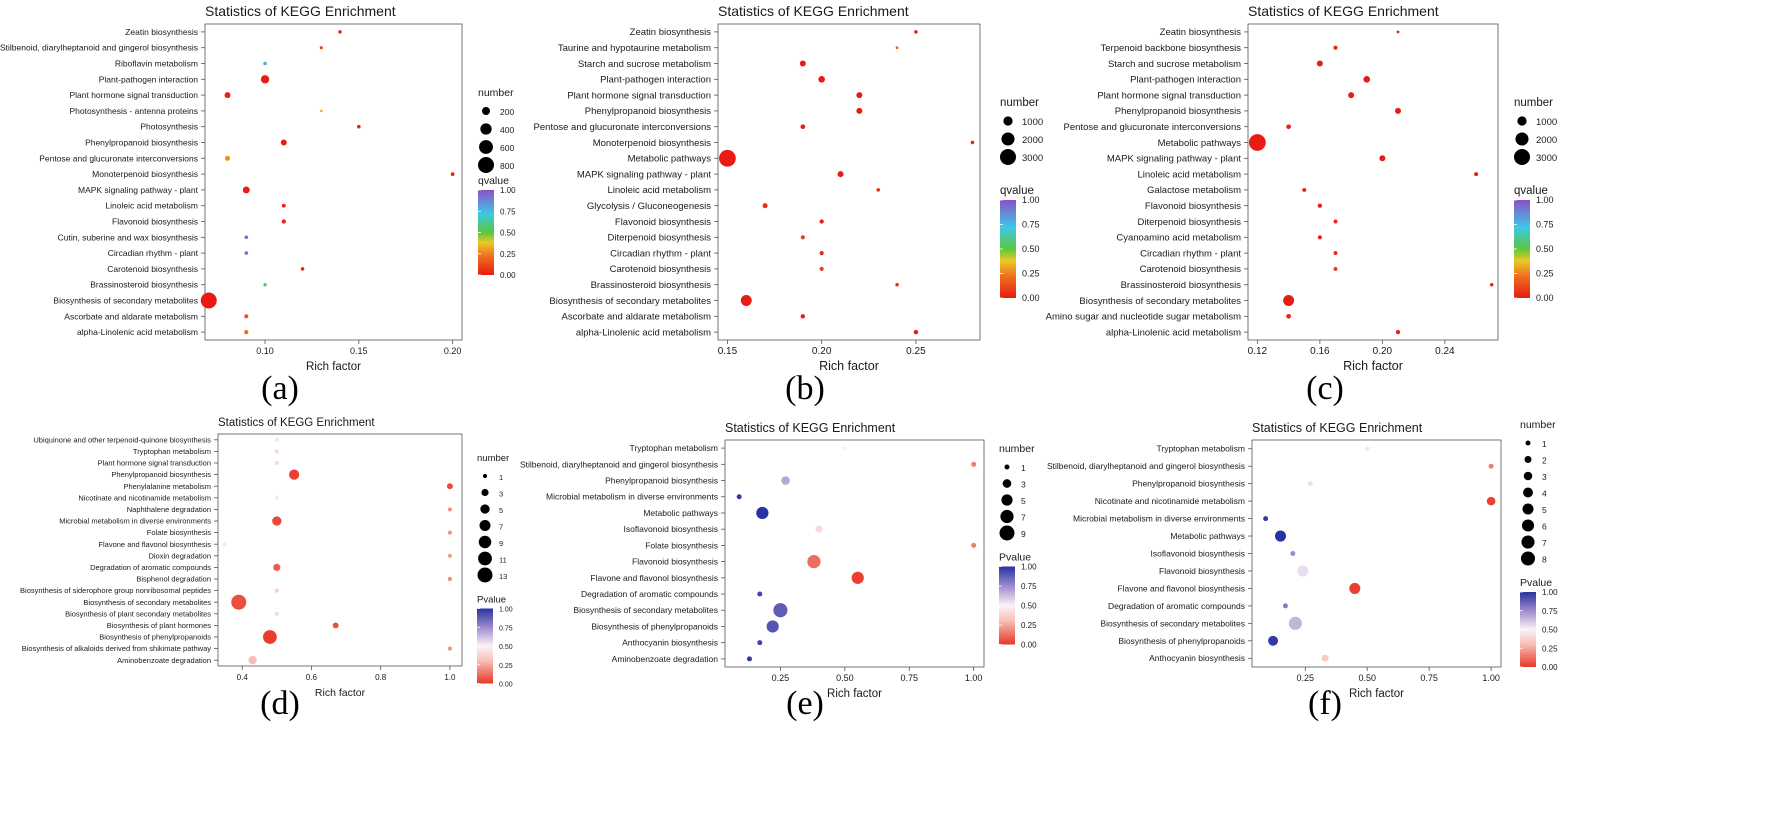  I want to click on x-tick-label: 0.75, so click(909, 678).